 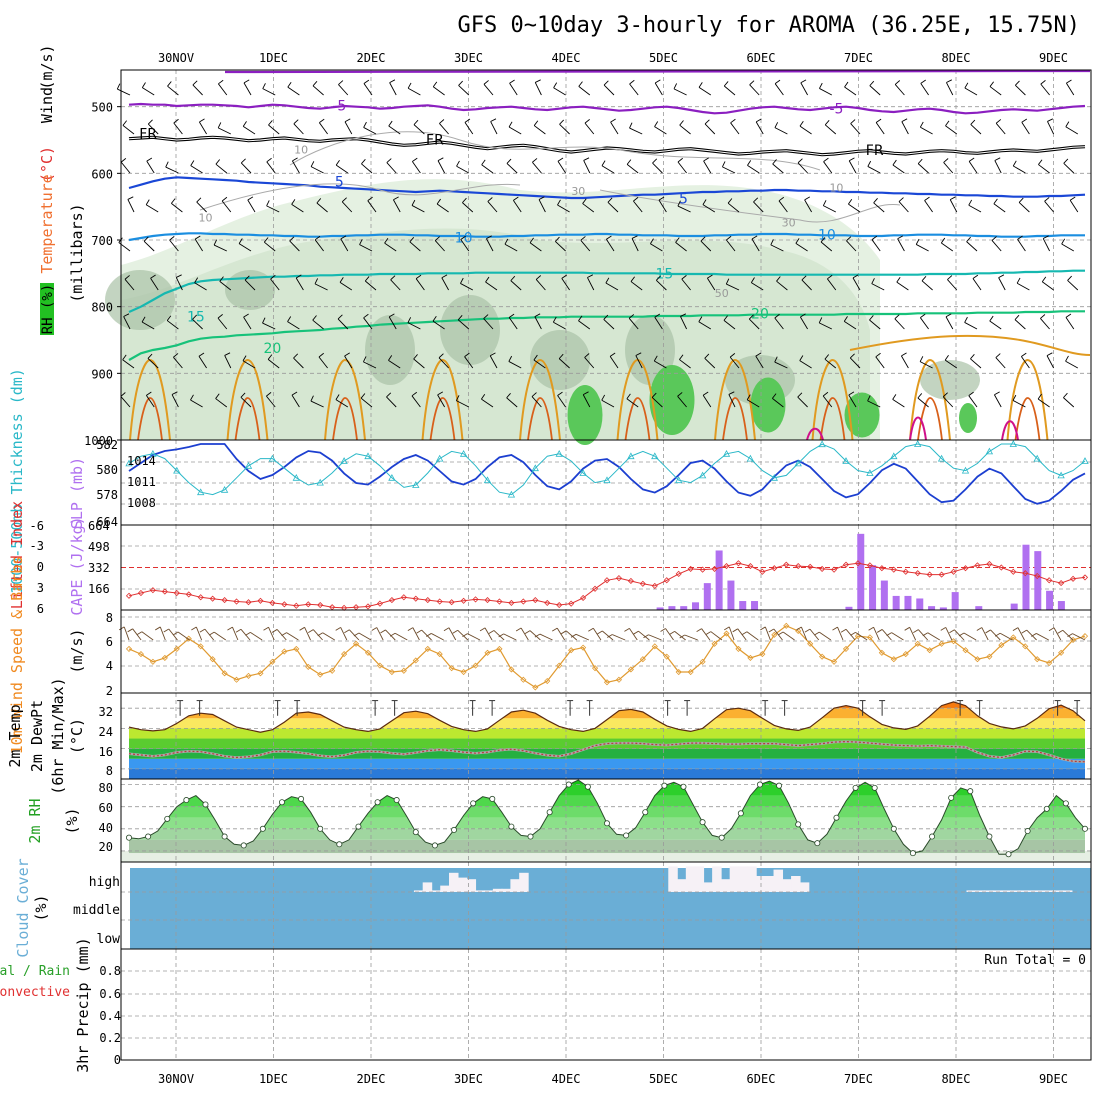 What do you see at coordinates (950, 380) in the screenshot?
I see `rh-shade-dark` at bounding box center [950, 380].